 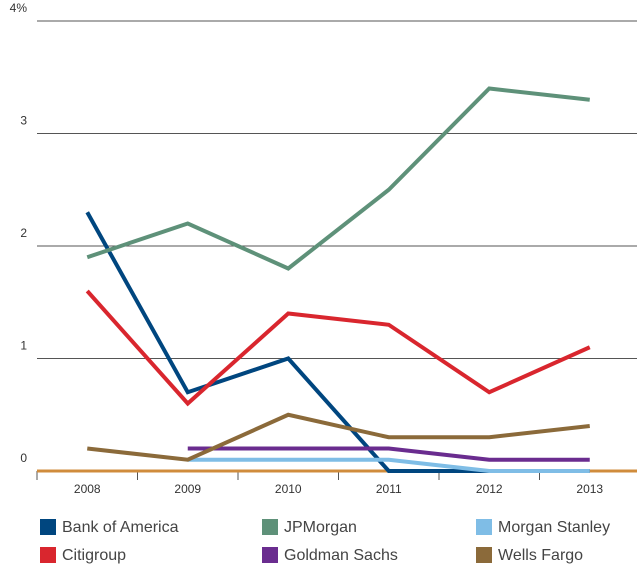 What do you see at coordinates (23, 121) in the screenshot?
I see `y-tick-label: 3` at bounding box center [23, 121].